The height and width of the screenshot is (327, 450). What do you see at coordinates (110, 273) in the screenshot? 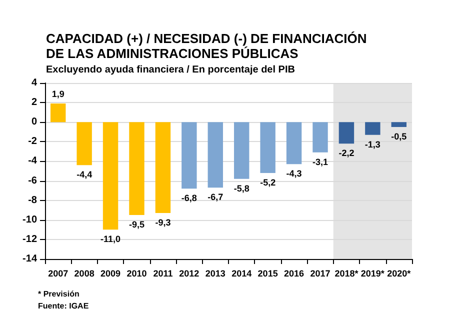
I see `x-tick-label: 2009` at bounding box center [110, 273].